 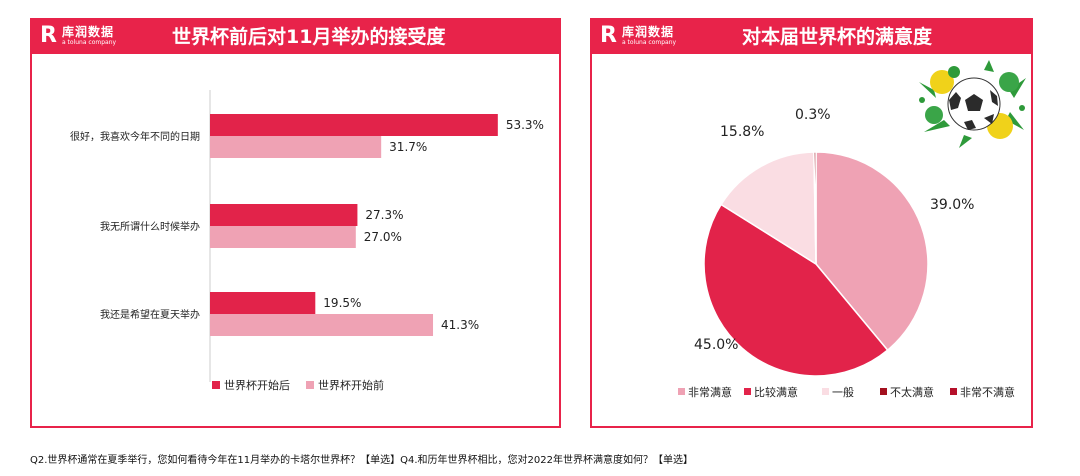 What do you see at coordinates (710, 392) in the screenshot?
I see `legend-label: 非常满意` at bounding box center [710, 392].